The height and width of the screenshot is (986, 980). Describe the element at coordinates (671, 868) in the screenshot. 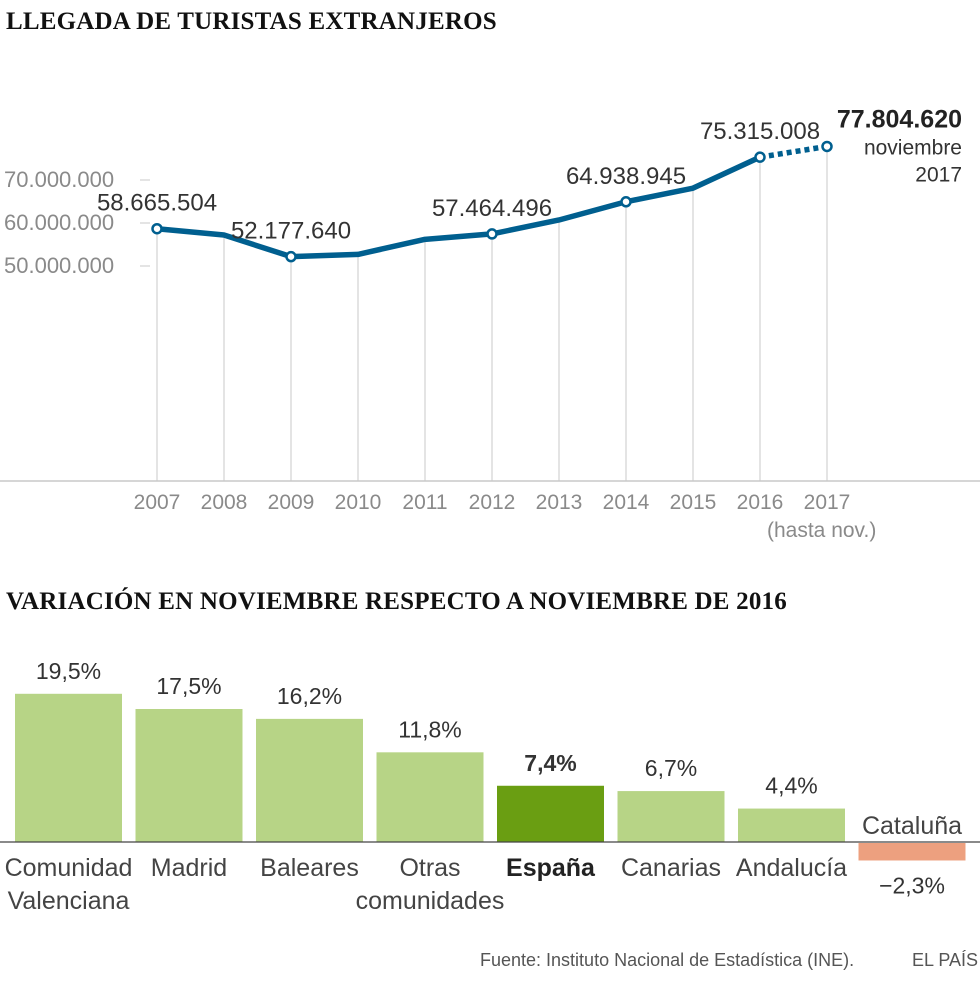

I see `bar-category-label: Canarias` at that location.